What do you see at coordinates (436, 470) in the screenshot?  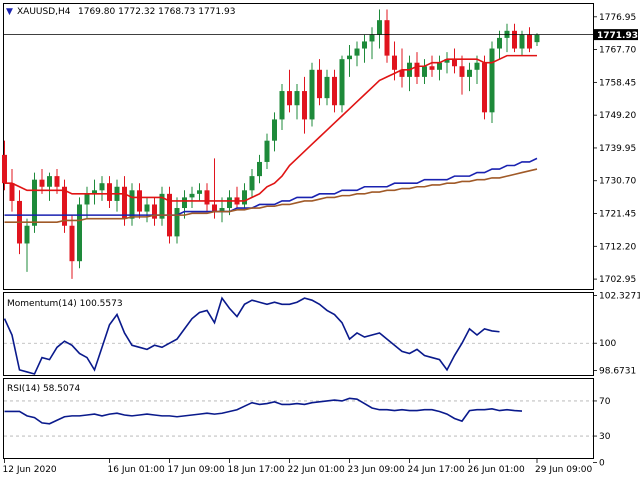 I see `time-tick-label: 24 Jun 17:00` at bounding box center [436, 470].